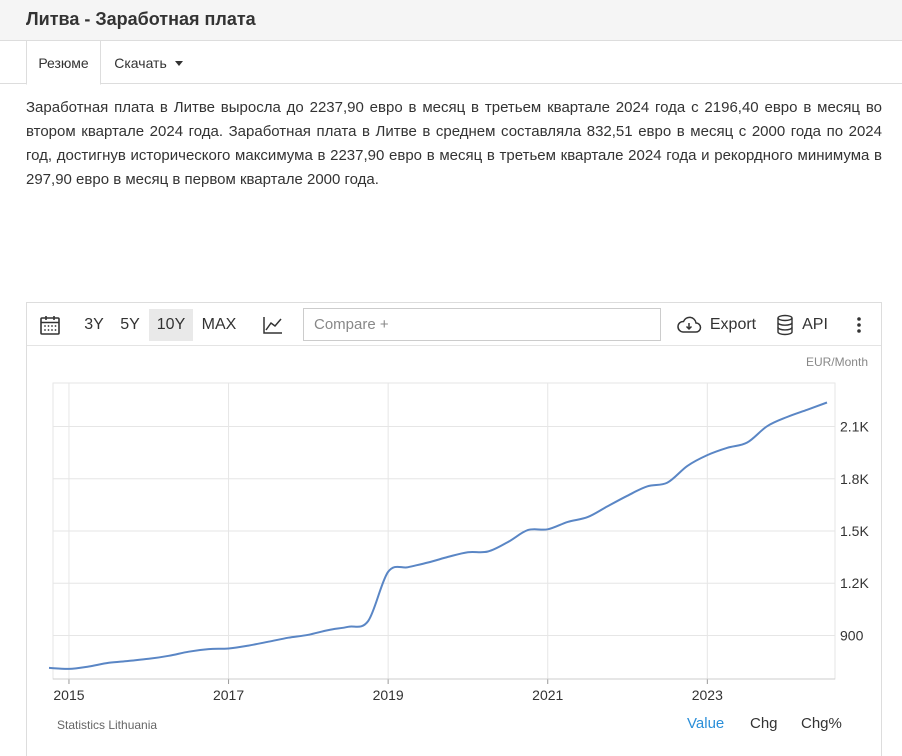 This screenshot has width=902, height=756. What do you see at coordinates (107, 725) in the screenshot?
I see `source-label: Statistics Lithuania` at bounding box center [107, 725].